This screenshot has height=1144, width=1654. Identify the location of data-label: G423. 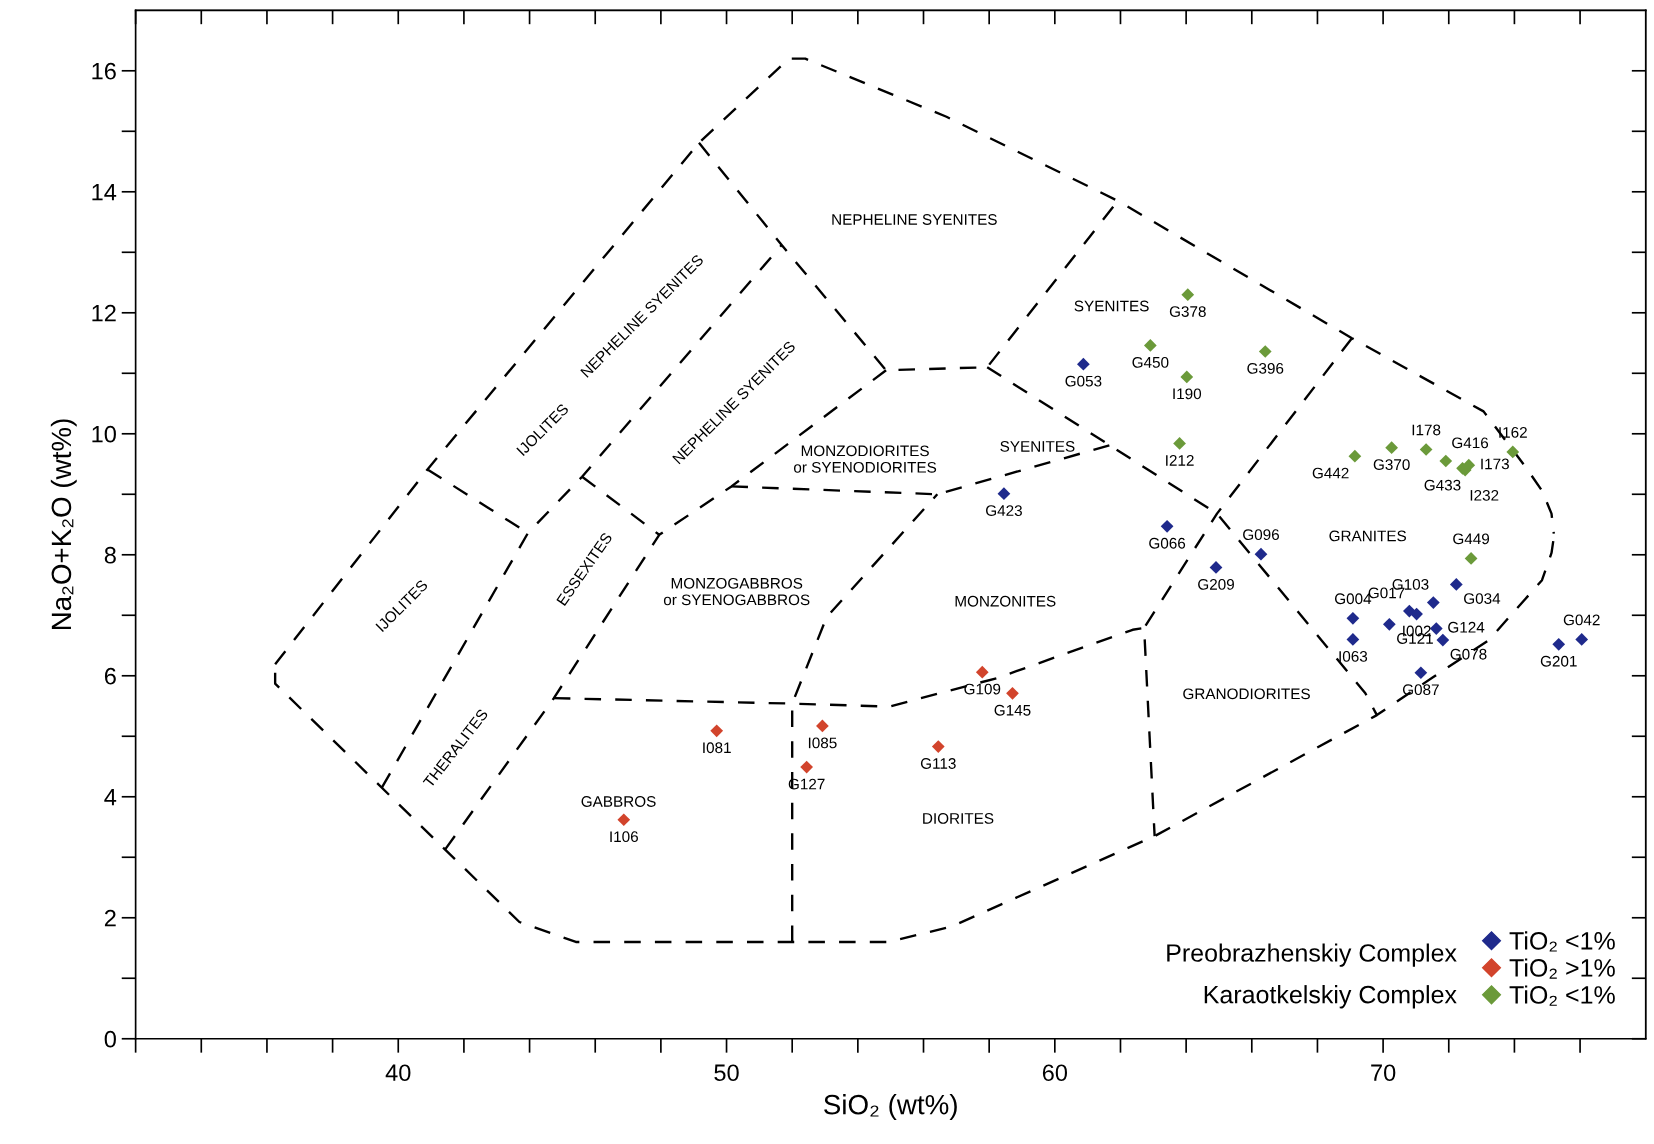
(1004, 510).